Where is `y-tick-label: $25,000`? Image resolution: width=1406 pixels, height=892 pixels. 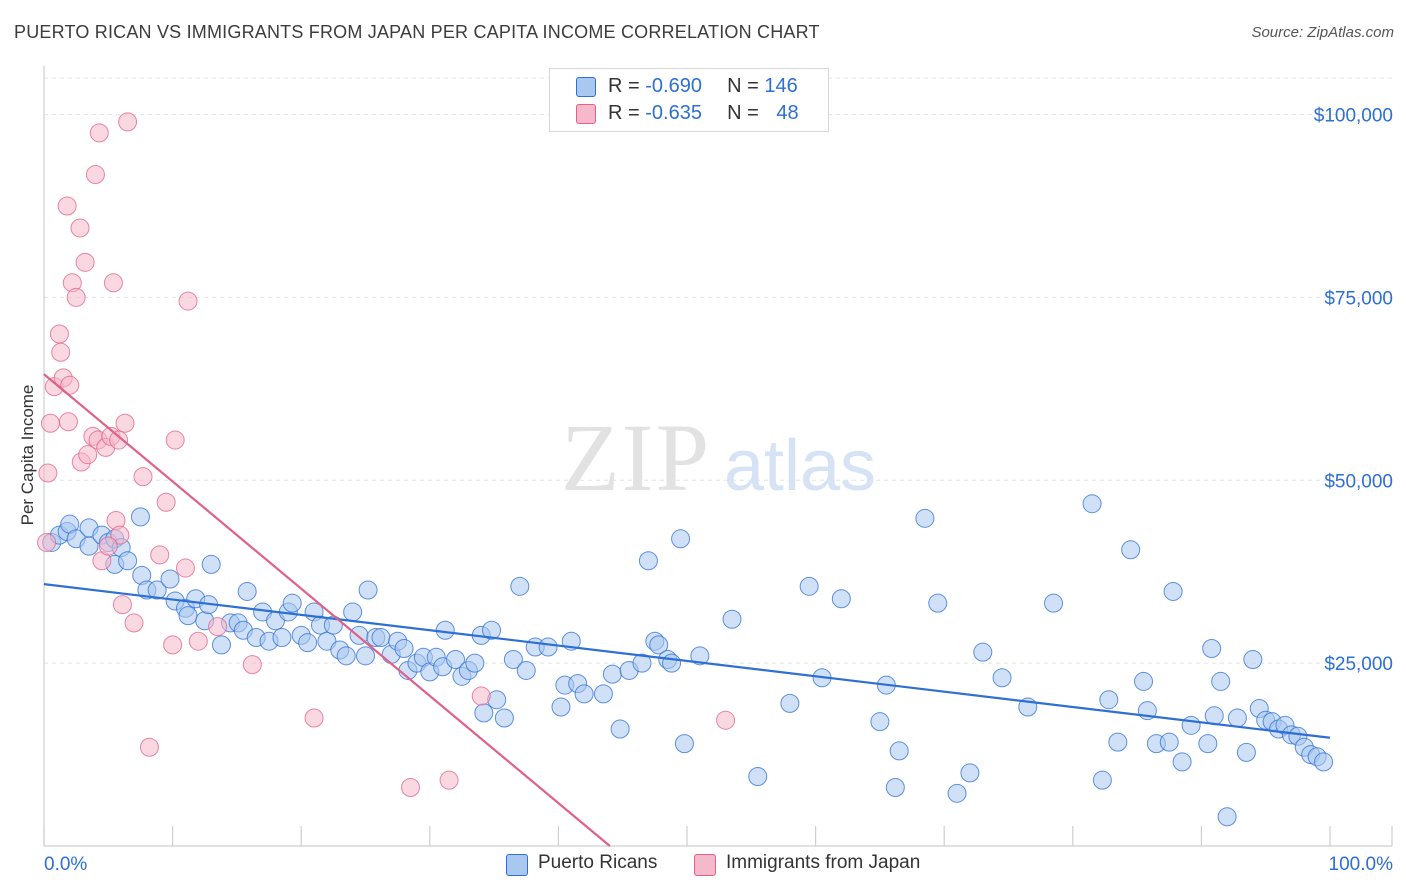
y-tick-label: $25,000 is located at coordinates (1358, 664).